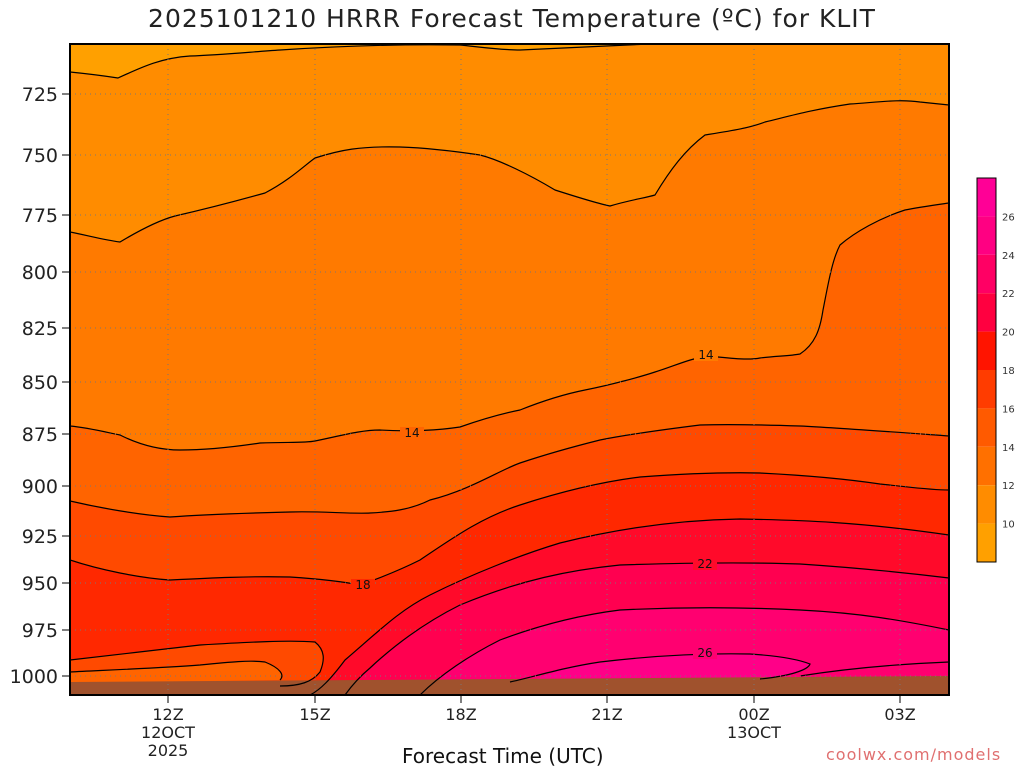 The width and height of the screenshot is (1024, 768). I want to click on x-tick-sublabel-2025: 2025, so click(168, 750).